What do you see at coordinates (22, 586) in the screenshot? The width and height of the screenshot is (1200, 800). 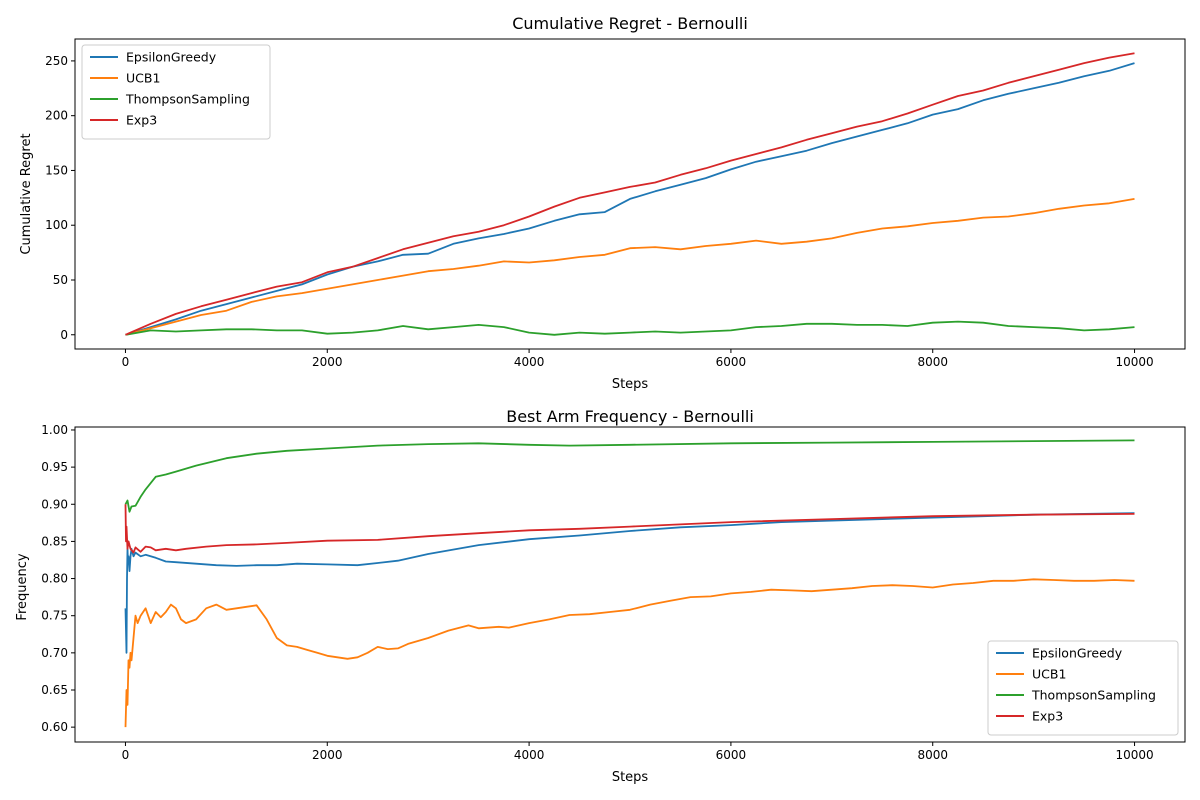 I see `y-axis-label: Frequency` at bounding box center [22, 586].